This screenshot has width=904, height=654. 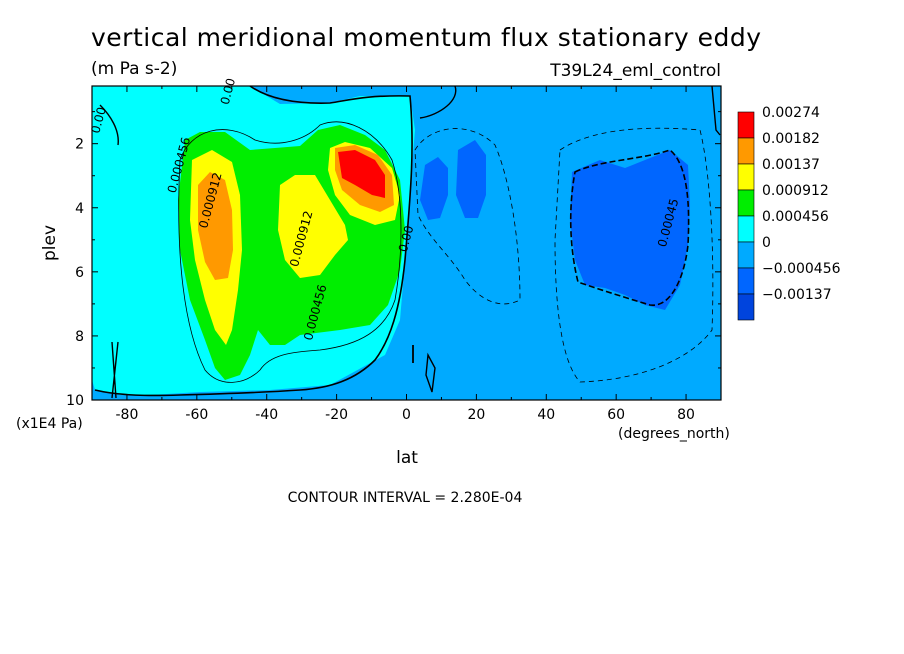 What do you see at coordinates (635, 71) in the screenshot?
I see `dataset-label: T39L24_eml_control` at bounding box center [635, 71].